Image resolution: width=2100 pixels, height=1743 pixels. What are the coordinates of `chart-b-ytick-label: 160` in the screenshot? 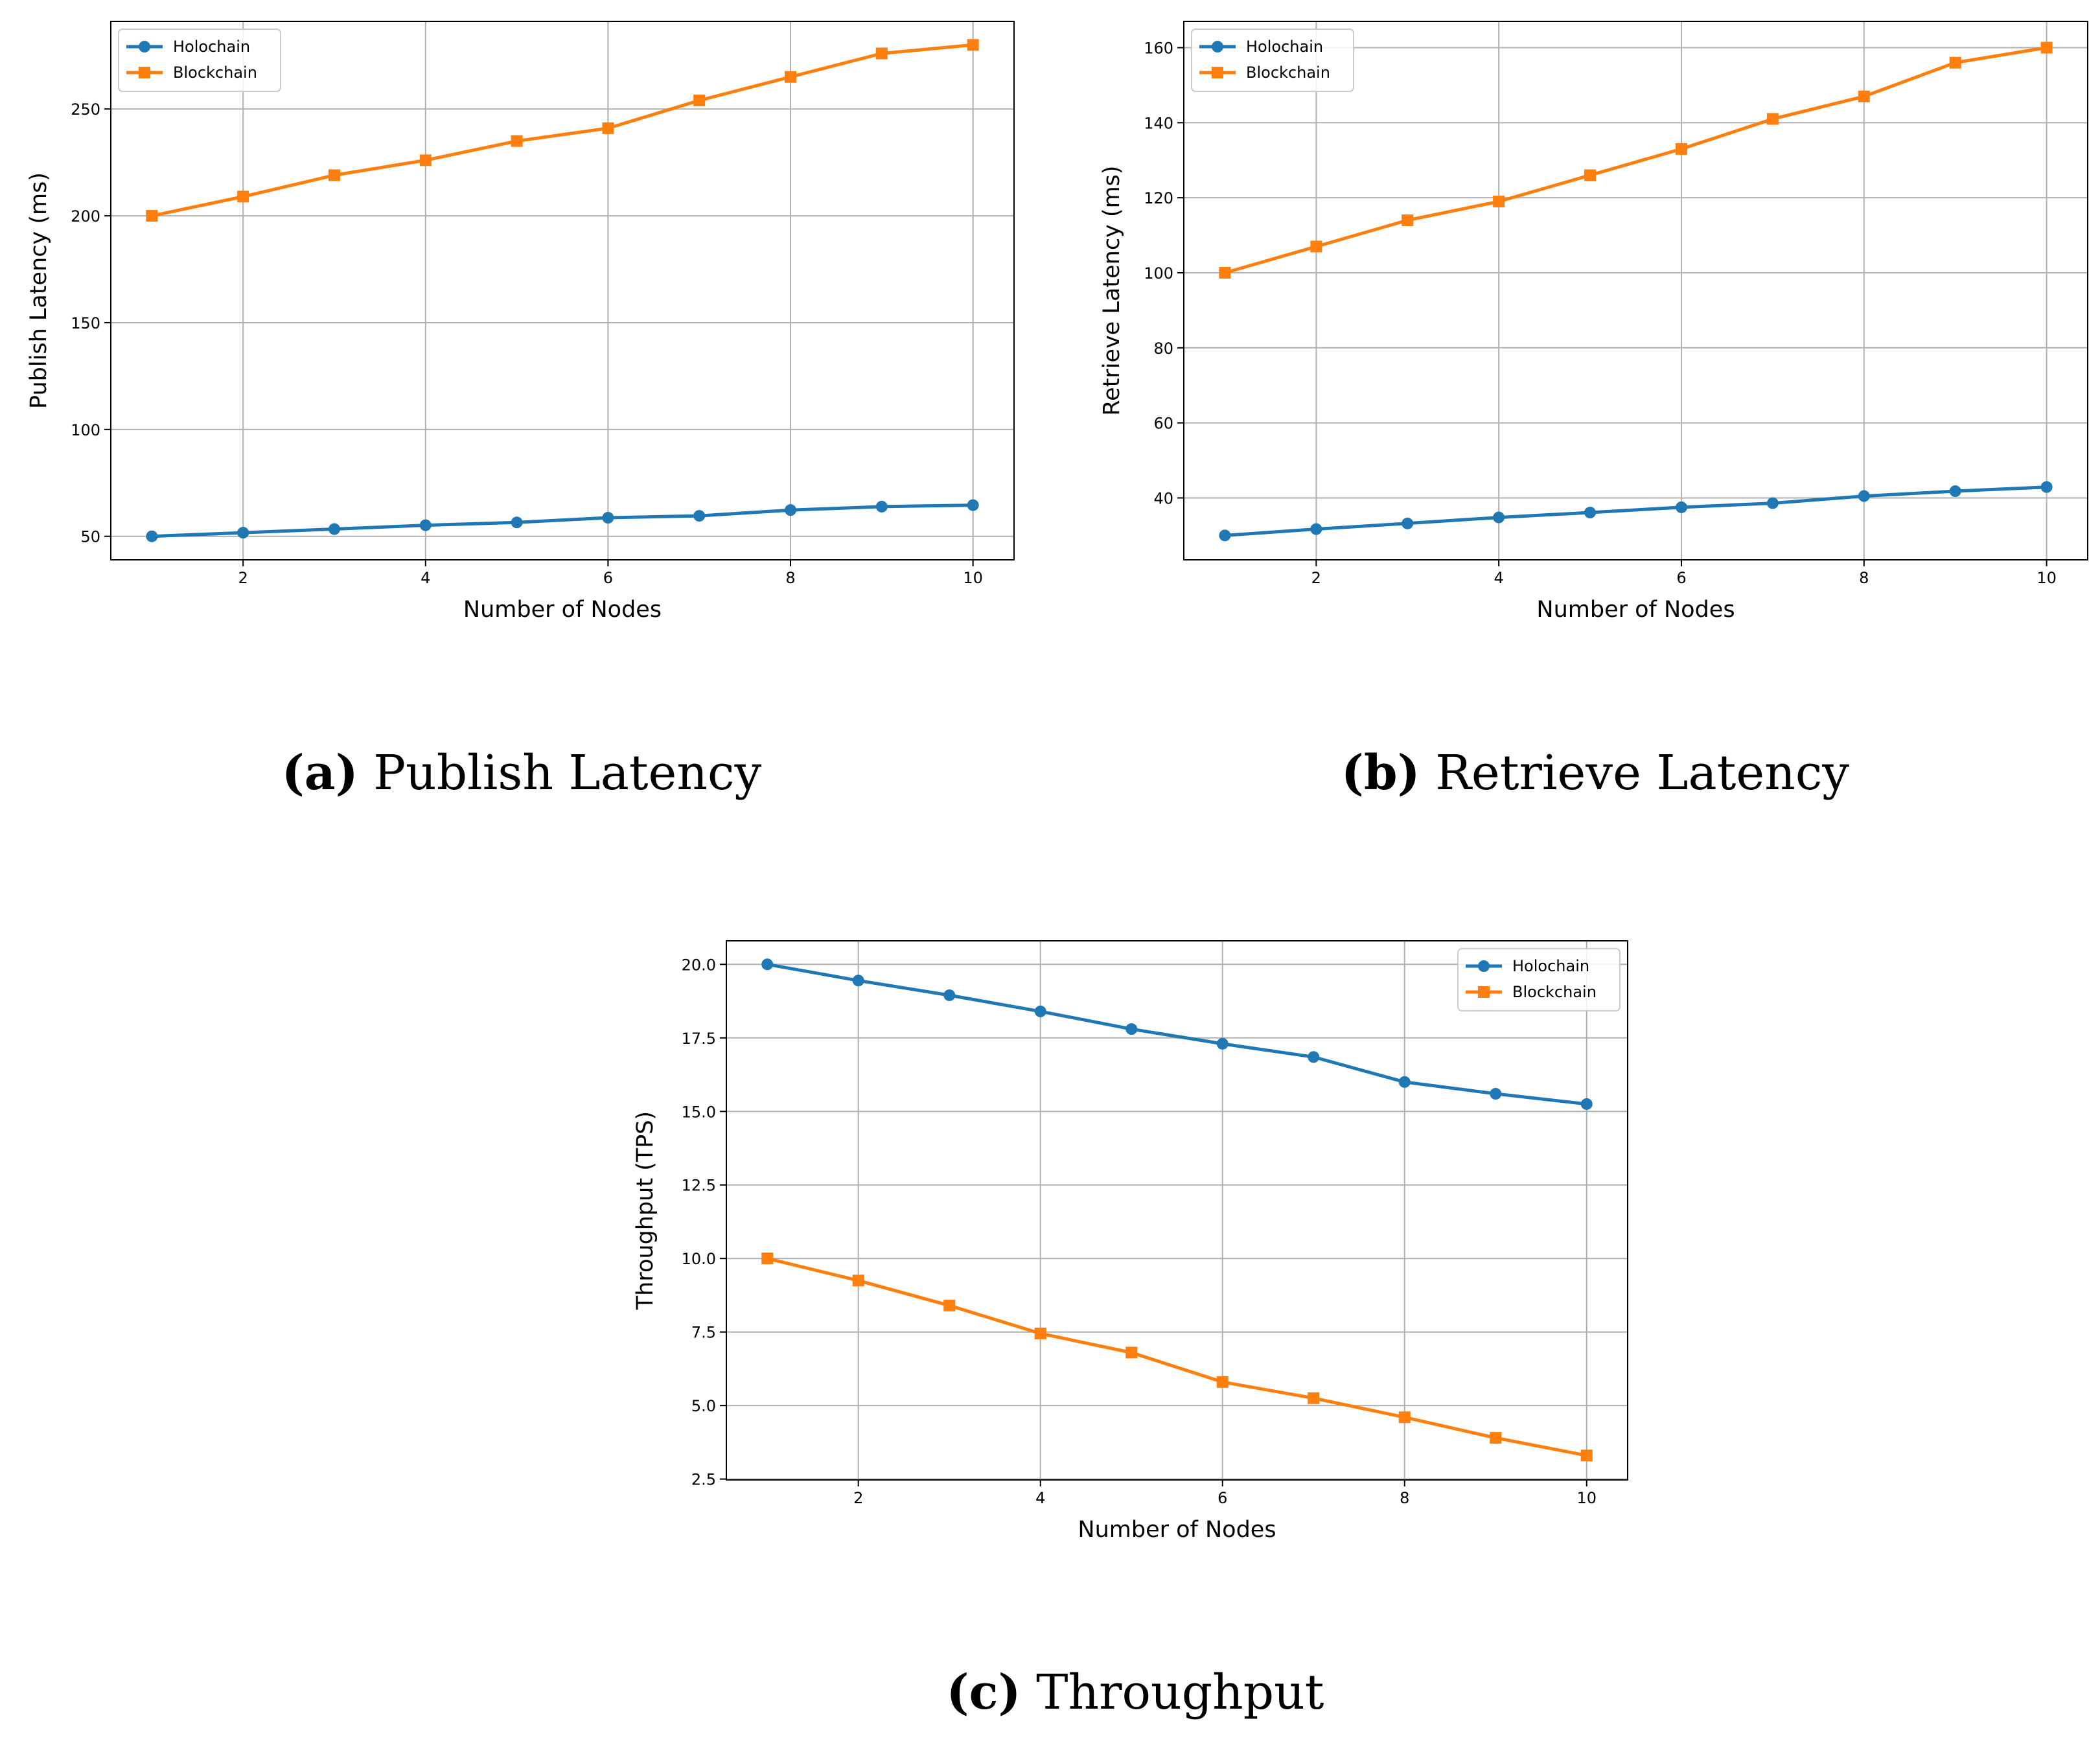 It's located at (1158, 49).